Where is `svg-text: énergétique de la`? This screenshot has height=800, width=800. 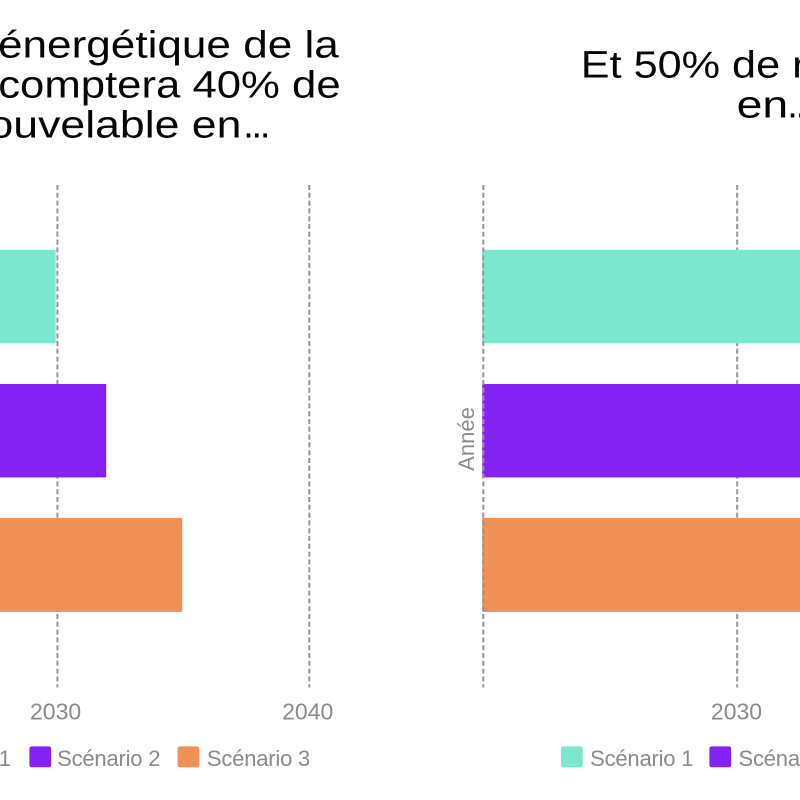
svg-text: énergétique de la is located at coordinates (169, 44).